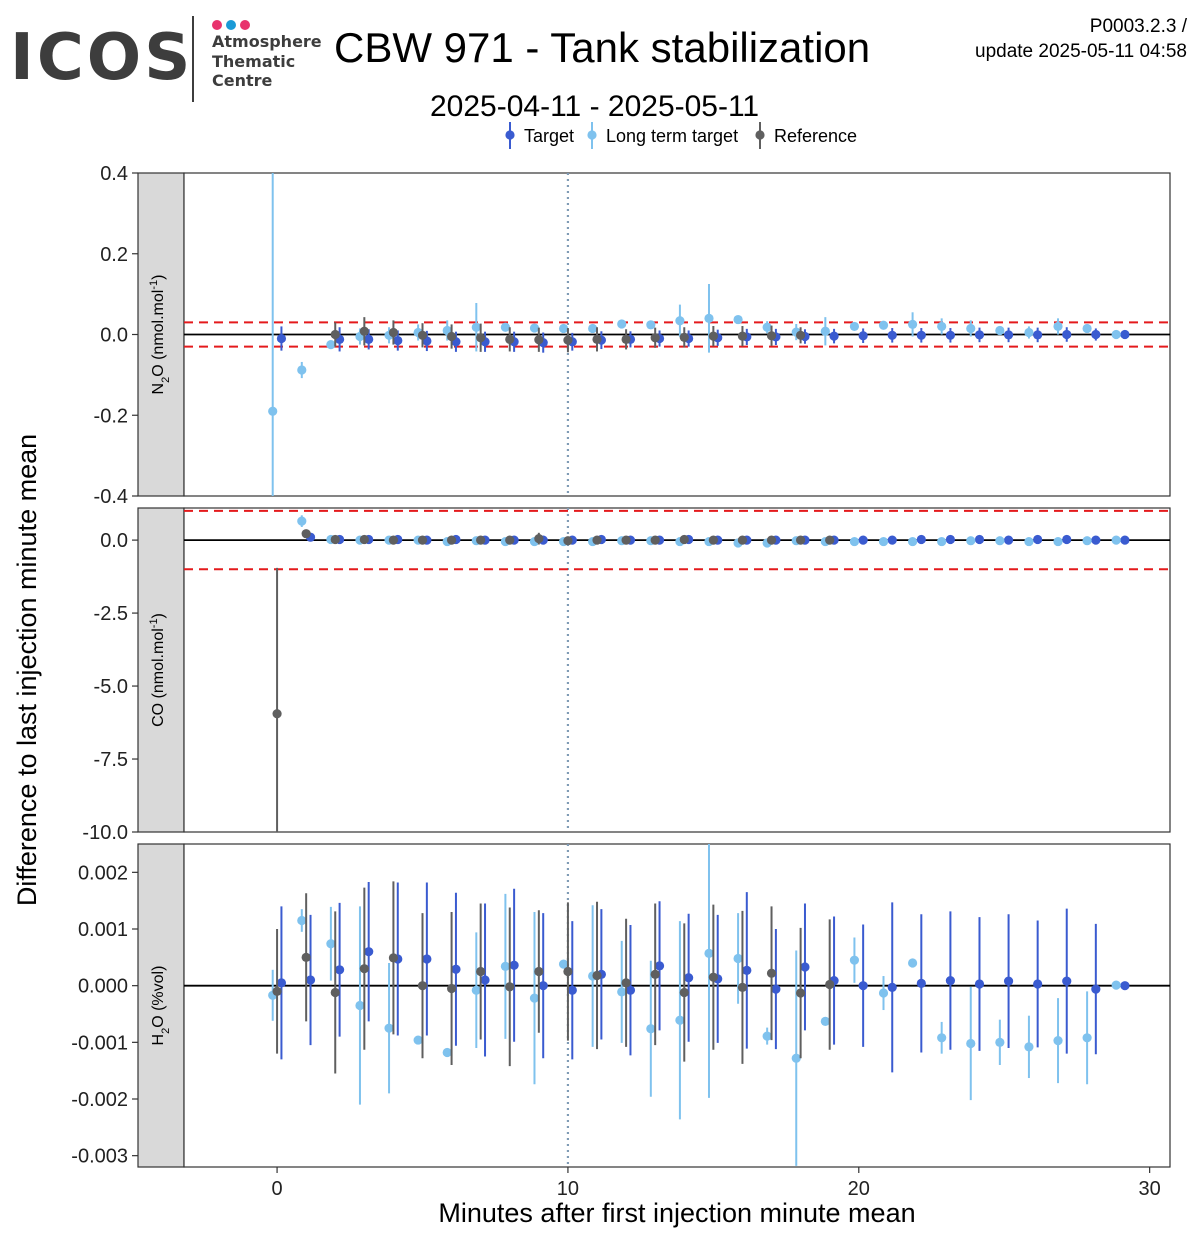 This screenshot has height=1245, width=1200. What do you see at coordinates (1081, 51) in the screenshot?
I see `update-label: update 2025-05-11 04:58` at bounding box center [1081, 51].